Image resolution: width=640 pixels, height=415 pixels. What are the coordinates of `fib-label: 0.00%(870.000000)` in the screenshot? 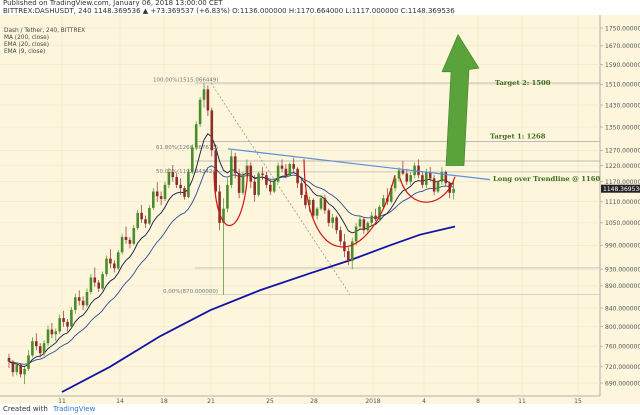 It's located at (190, 292).